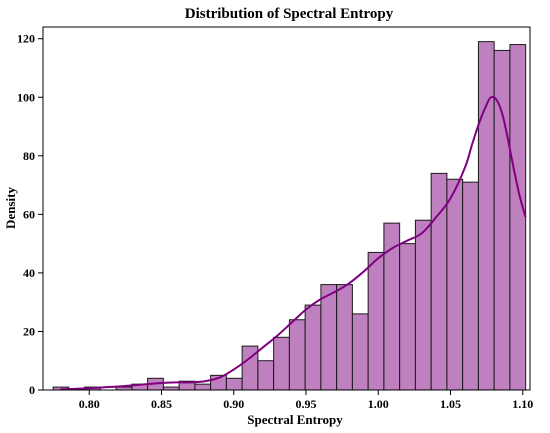 The width and height of the screenshot is (550, 433). Describe the element at coordinates (450, 404) in the screenshot. I see `x-tick-label-5: 1.05` at that location.